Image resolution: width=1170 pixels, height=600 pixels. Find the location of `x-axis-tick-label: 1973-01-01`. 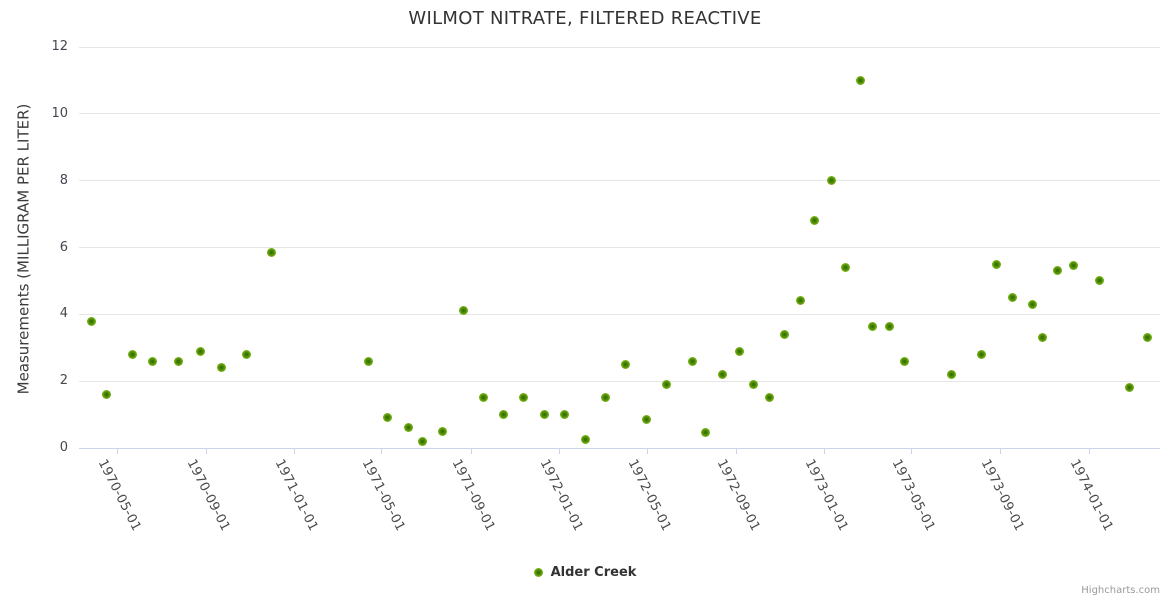

x-axis-tick-label: 1973-01-01 is located at coordinates (826, 495).